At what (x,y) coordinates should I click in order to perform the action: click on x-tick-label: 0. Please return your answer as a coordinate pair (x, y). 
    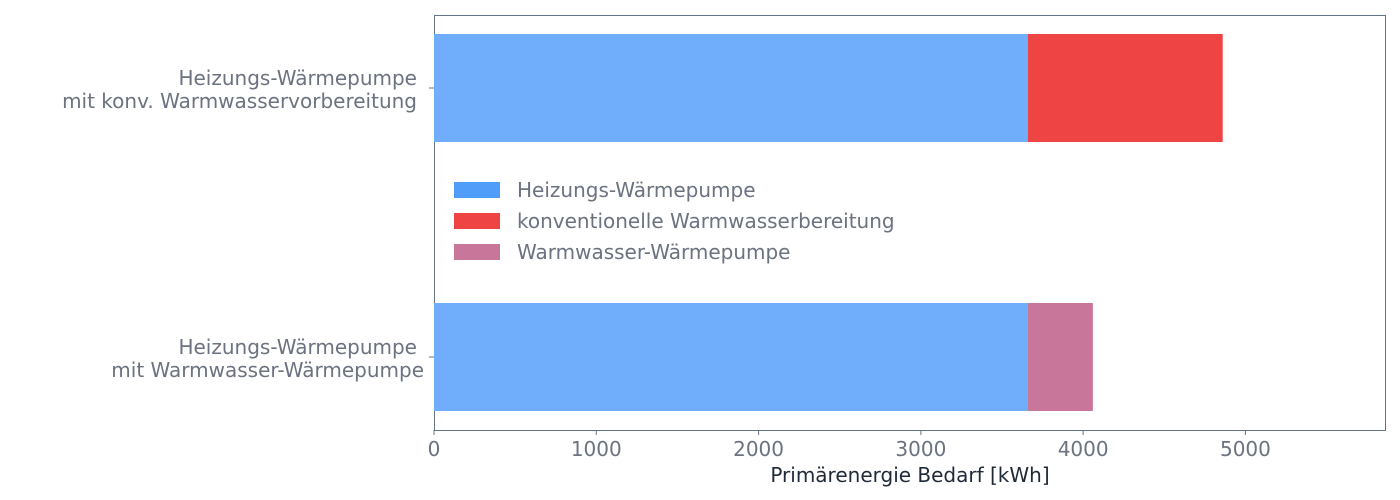
    Looking at the image, I should click on (434, 449).